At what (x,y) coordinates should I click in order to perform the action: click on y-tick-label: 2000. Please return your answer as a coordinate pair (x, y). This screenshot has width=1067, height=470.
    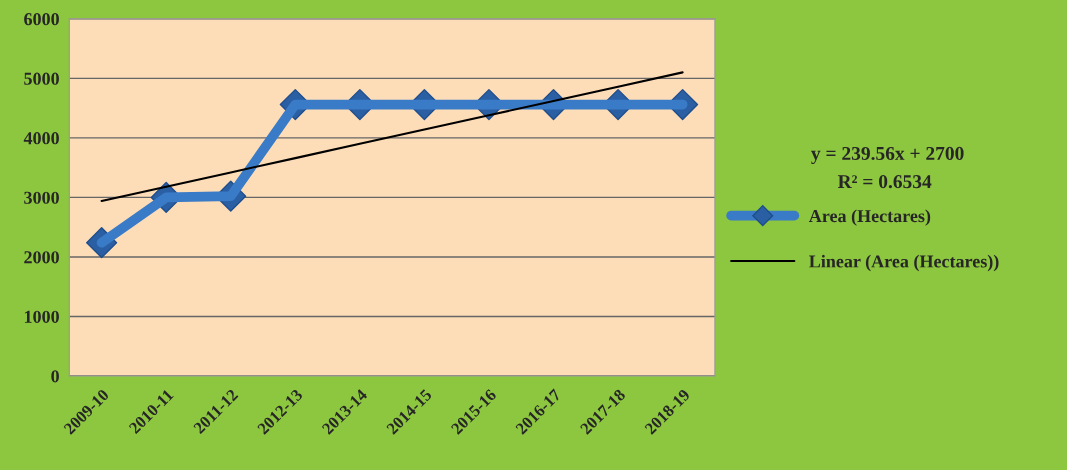
    Looking at the image, I should click on (41, 257).